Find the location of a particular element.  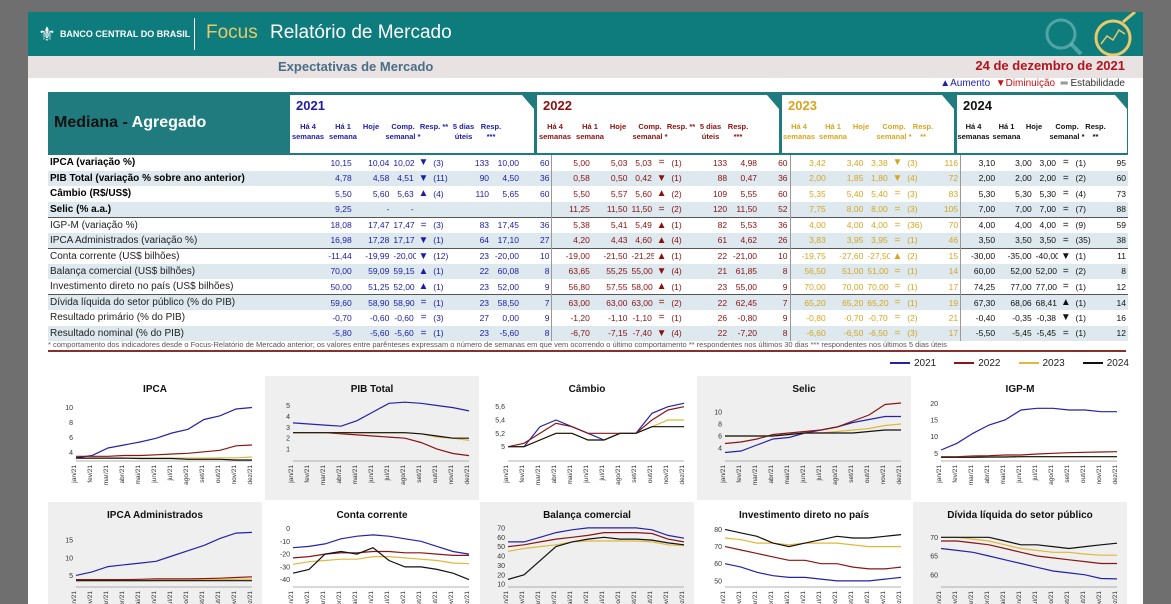

column-header: 5 dias úteis is located at coordinates (463, 131).